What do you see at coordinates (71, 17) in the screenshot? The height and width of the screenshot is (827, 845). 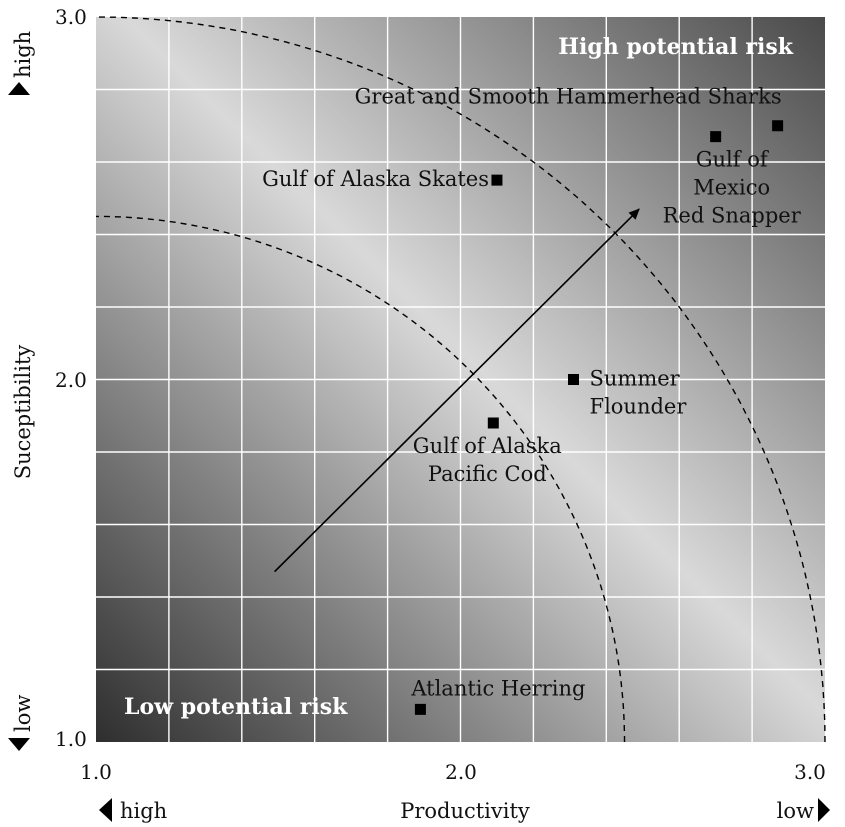 I see `y-tick-label: 3.0` at bounding box center [71, 17].